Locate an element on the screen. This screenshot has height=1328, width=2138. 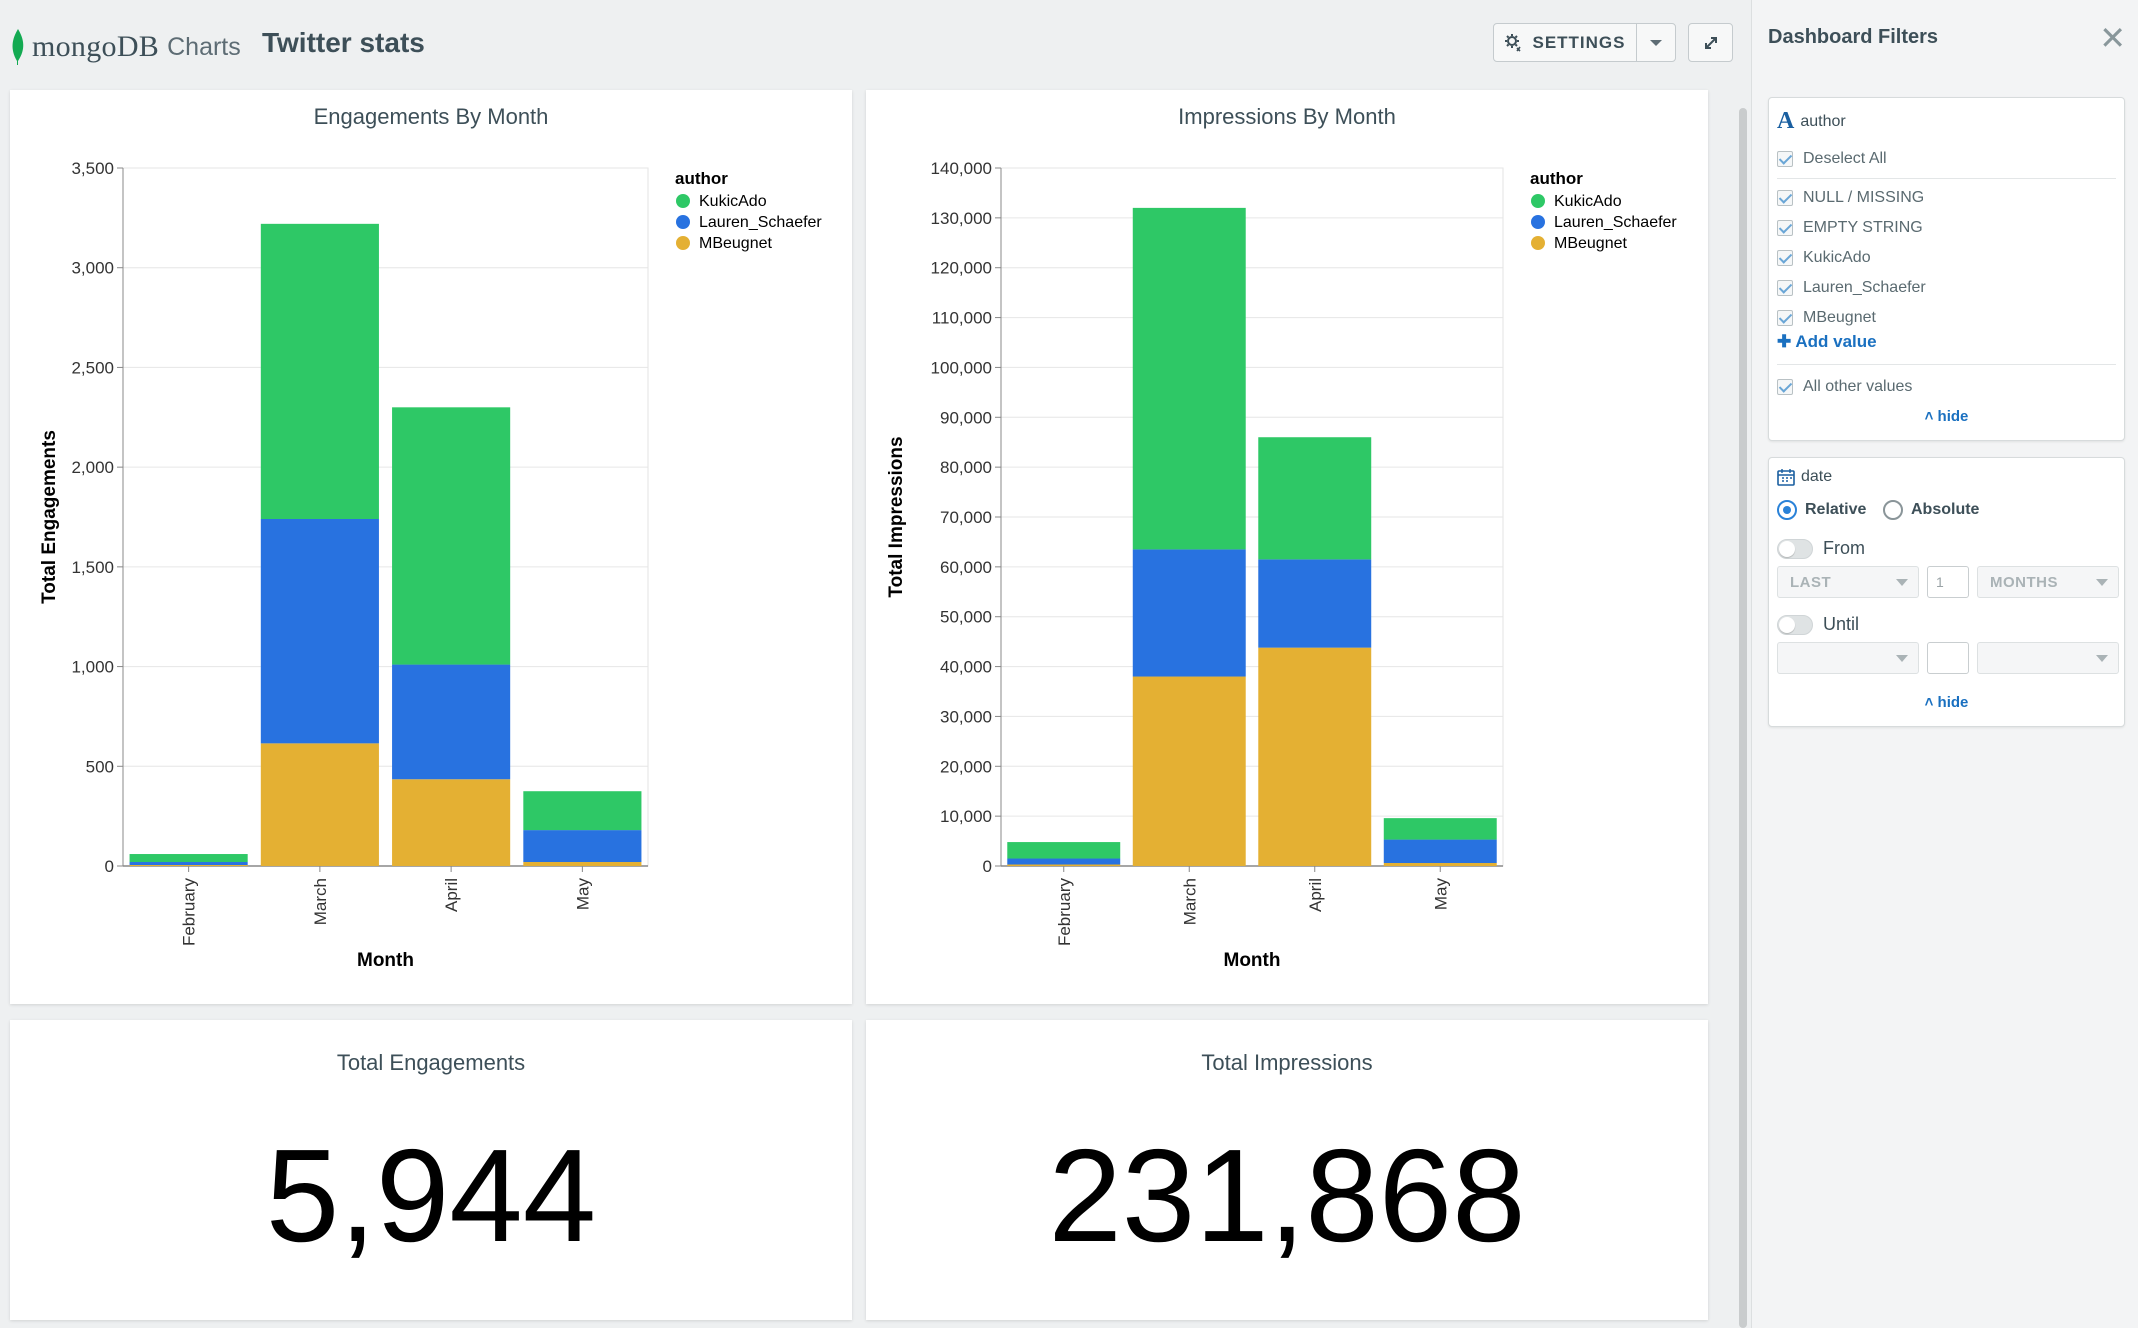
bar-mbeugnet-february is located at coordinates (1064, 865).